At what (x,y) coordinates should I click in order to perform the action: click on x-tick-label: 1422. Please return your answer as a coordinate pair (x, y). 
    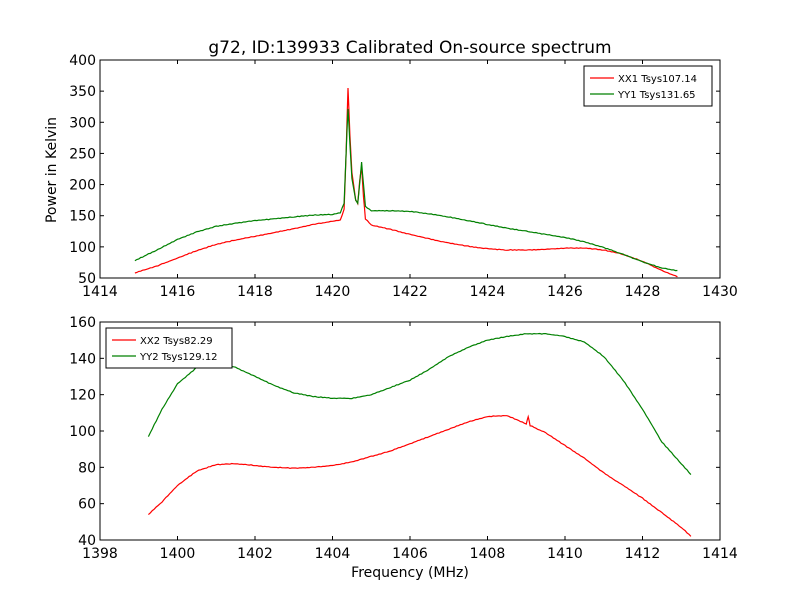
    Looking at the image, I should click on (410, 292).